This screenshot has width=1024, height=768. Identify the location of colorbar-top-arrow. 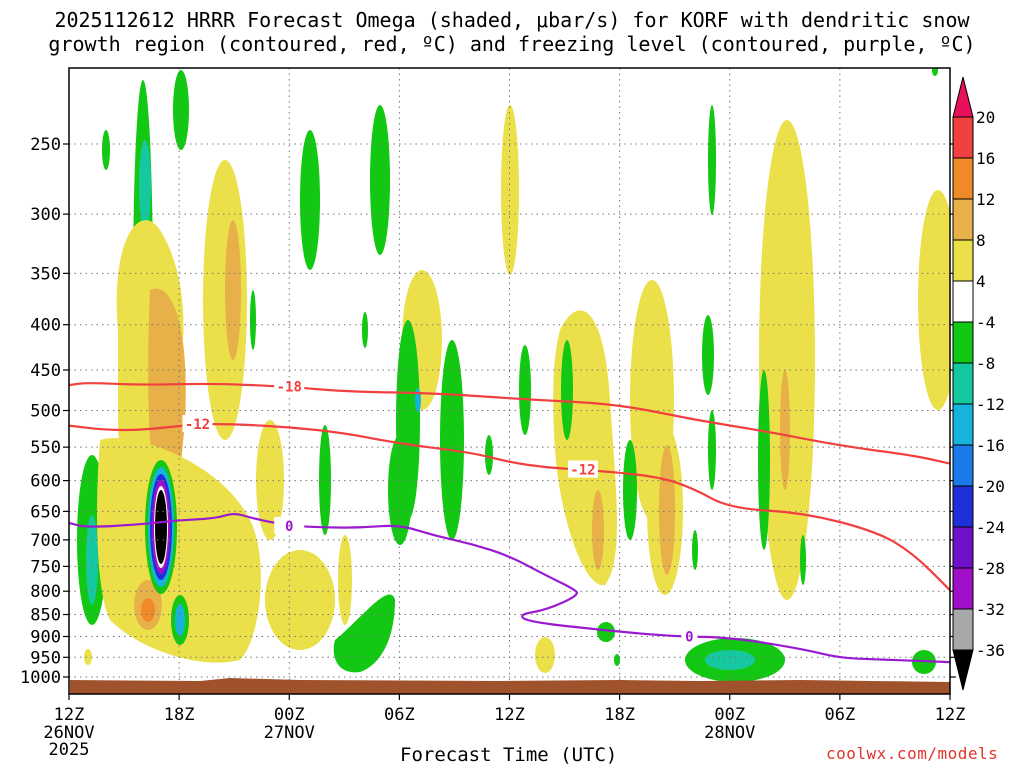
(963, 97).